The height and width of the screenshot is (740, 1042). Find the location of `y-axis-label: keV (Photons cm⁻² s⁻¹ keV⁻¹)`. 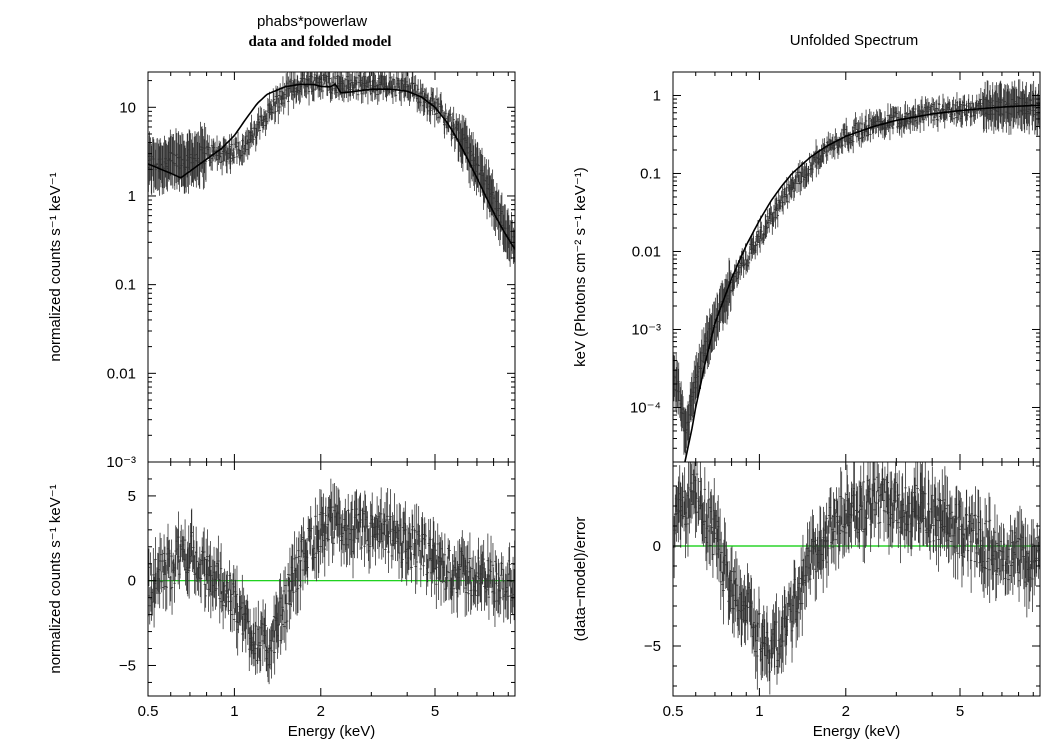

y-axis-label: keV (Photons cm⁻² s⁻¹ keV⁻¹) is located at coordinates (580, 267).